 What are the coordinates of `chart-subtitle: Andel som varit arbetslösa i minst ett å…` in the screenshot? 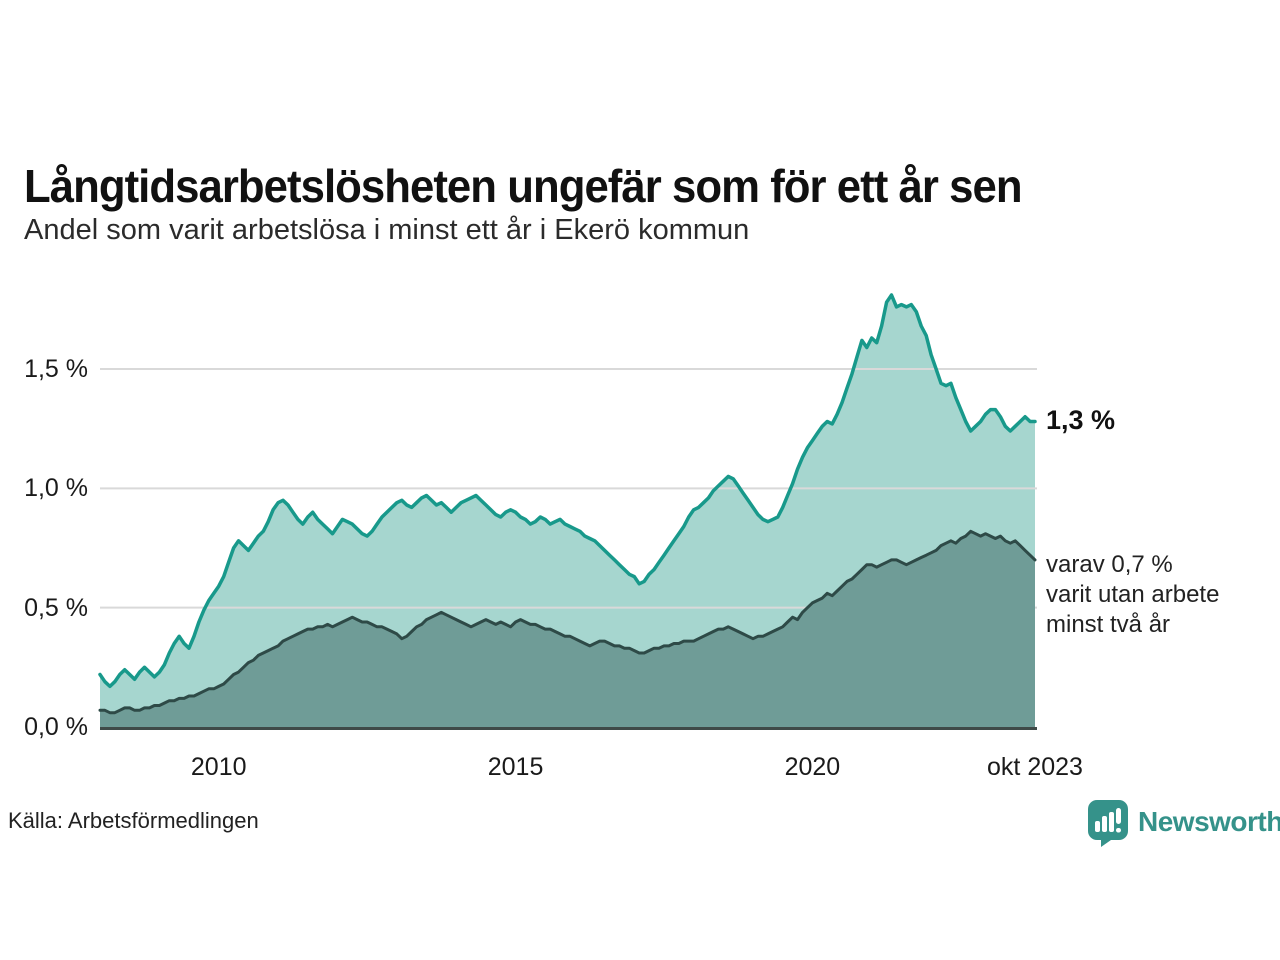 It's located at (387, 230).